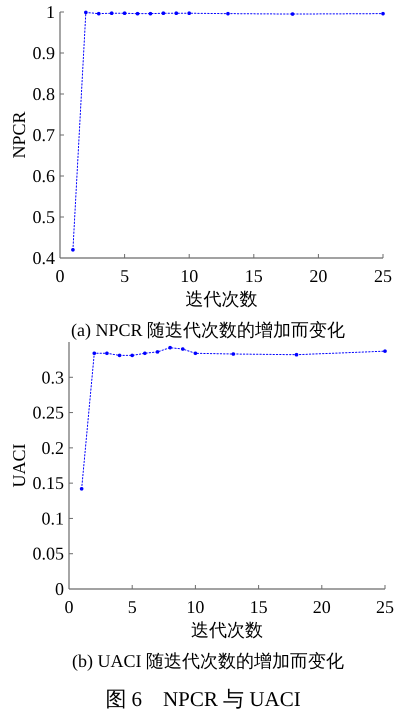 This screenshot has width=402, height=715. I want to click on y-tick-label: 0.25, so click(48, 412).